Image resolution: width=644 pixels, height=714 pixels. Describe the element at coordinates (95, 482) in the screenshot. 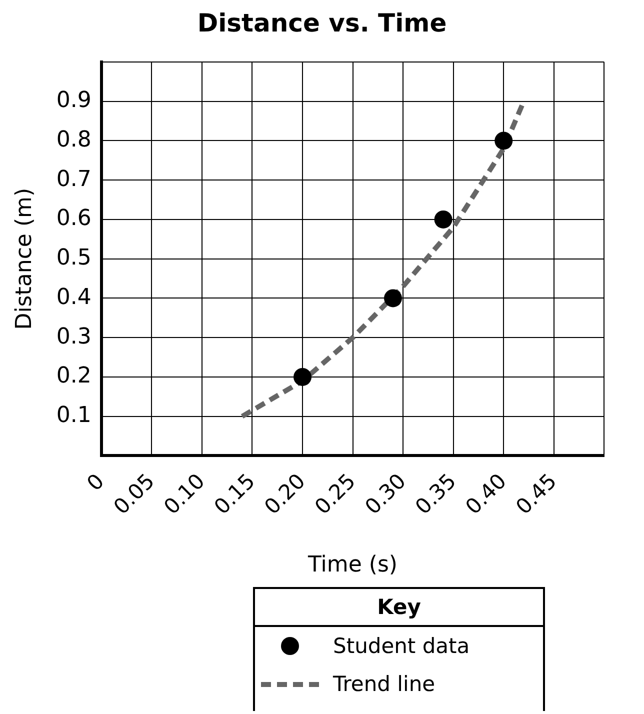

I see `x-tick-label: 0` at that location.